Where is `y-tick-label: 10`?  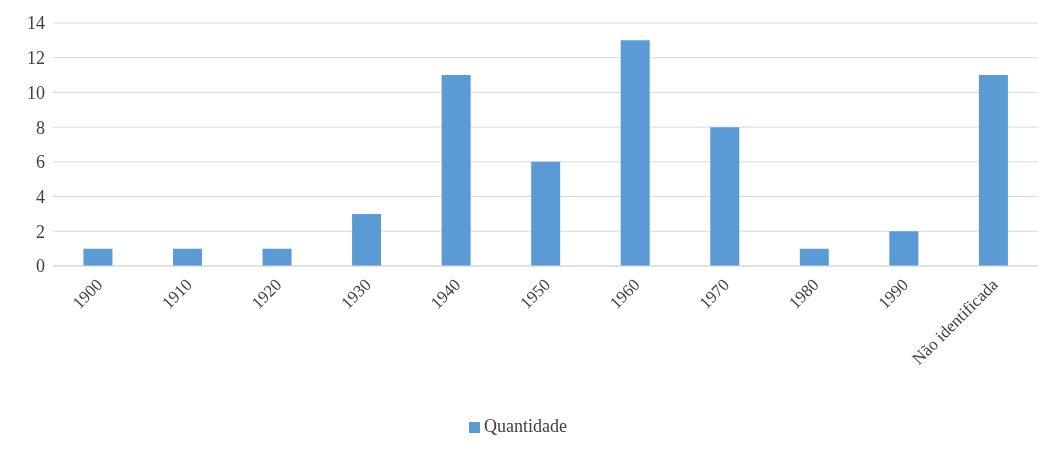
y-tick-label: 10 is located at coordinates (36, 92).